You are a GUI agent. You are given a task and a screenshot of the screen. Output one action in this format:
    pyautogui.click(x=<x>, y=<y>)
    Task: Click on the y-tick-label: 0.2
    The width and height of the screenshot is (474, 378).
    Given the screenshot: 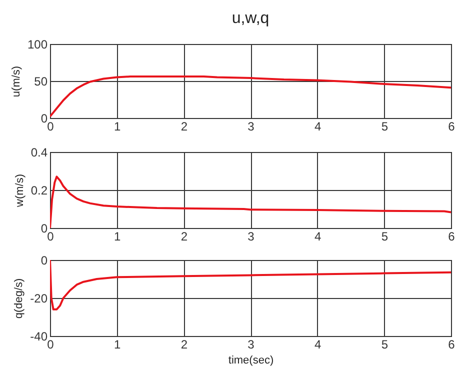 What is the action you would take?
    pyautogui.click(x=39, y=191)
    